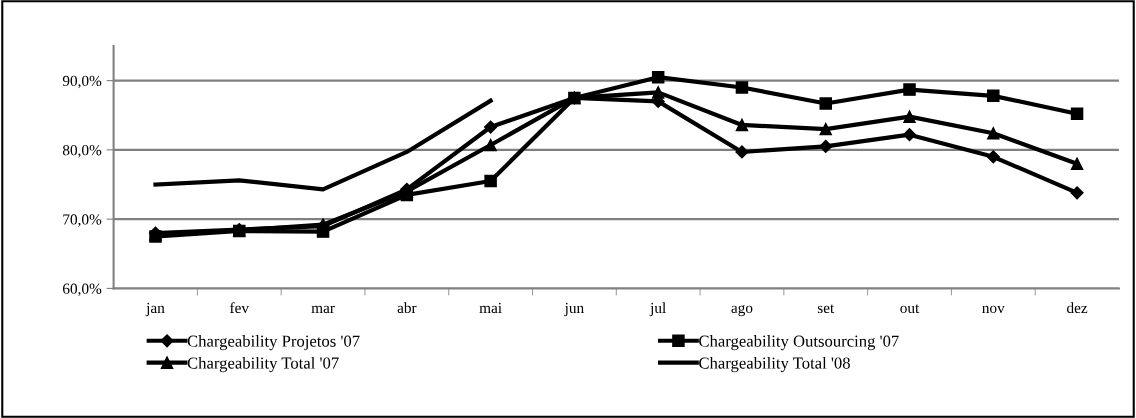 The image size is (1136, 418). I want to click on x-tick-label: out, so click(910, 309).